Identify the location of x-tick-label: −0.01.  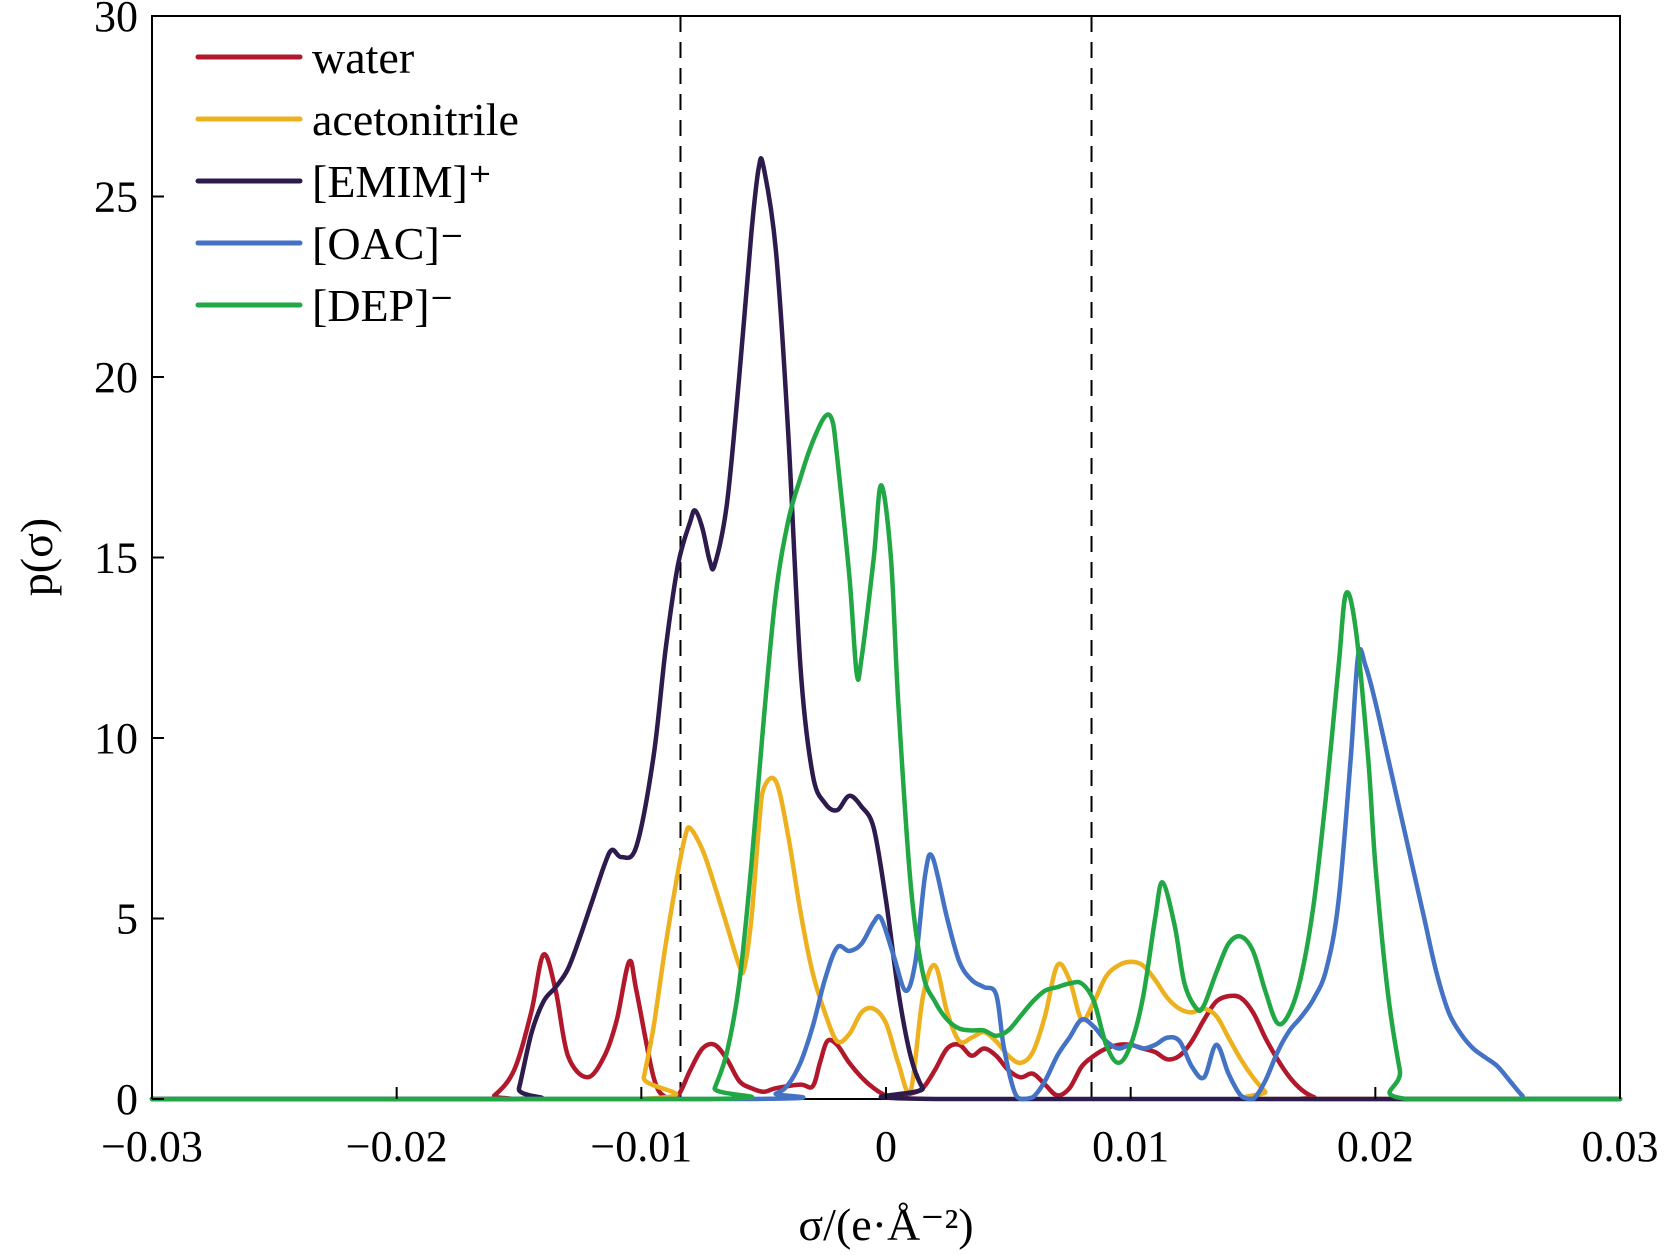
(641, 1146).